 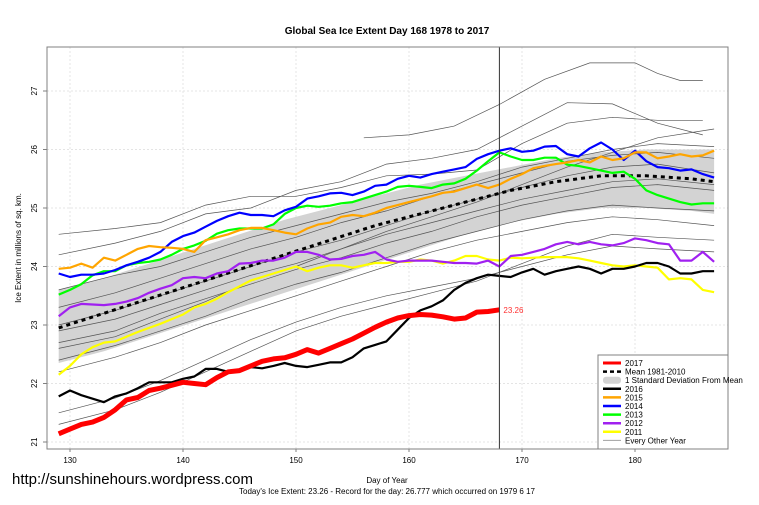 I want to click on legend-item: 2015, so click(x=623, y=397).